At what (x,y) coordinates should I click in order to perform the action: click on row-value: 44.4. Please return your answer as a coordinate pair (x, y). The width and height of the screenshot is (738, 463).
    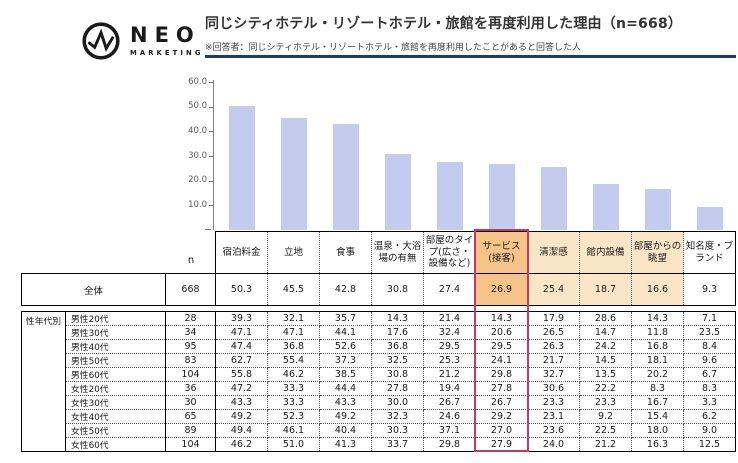
    Looking at the image, I should click on (345, 388).